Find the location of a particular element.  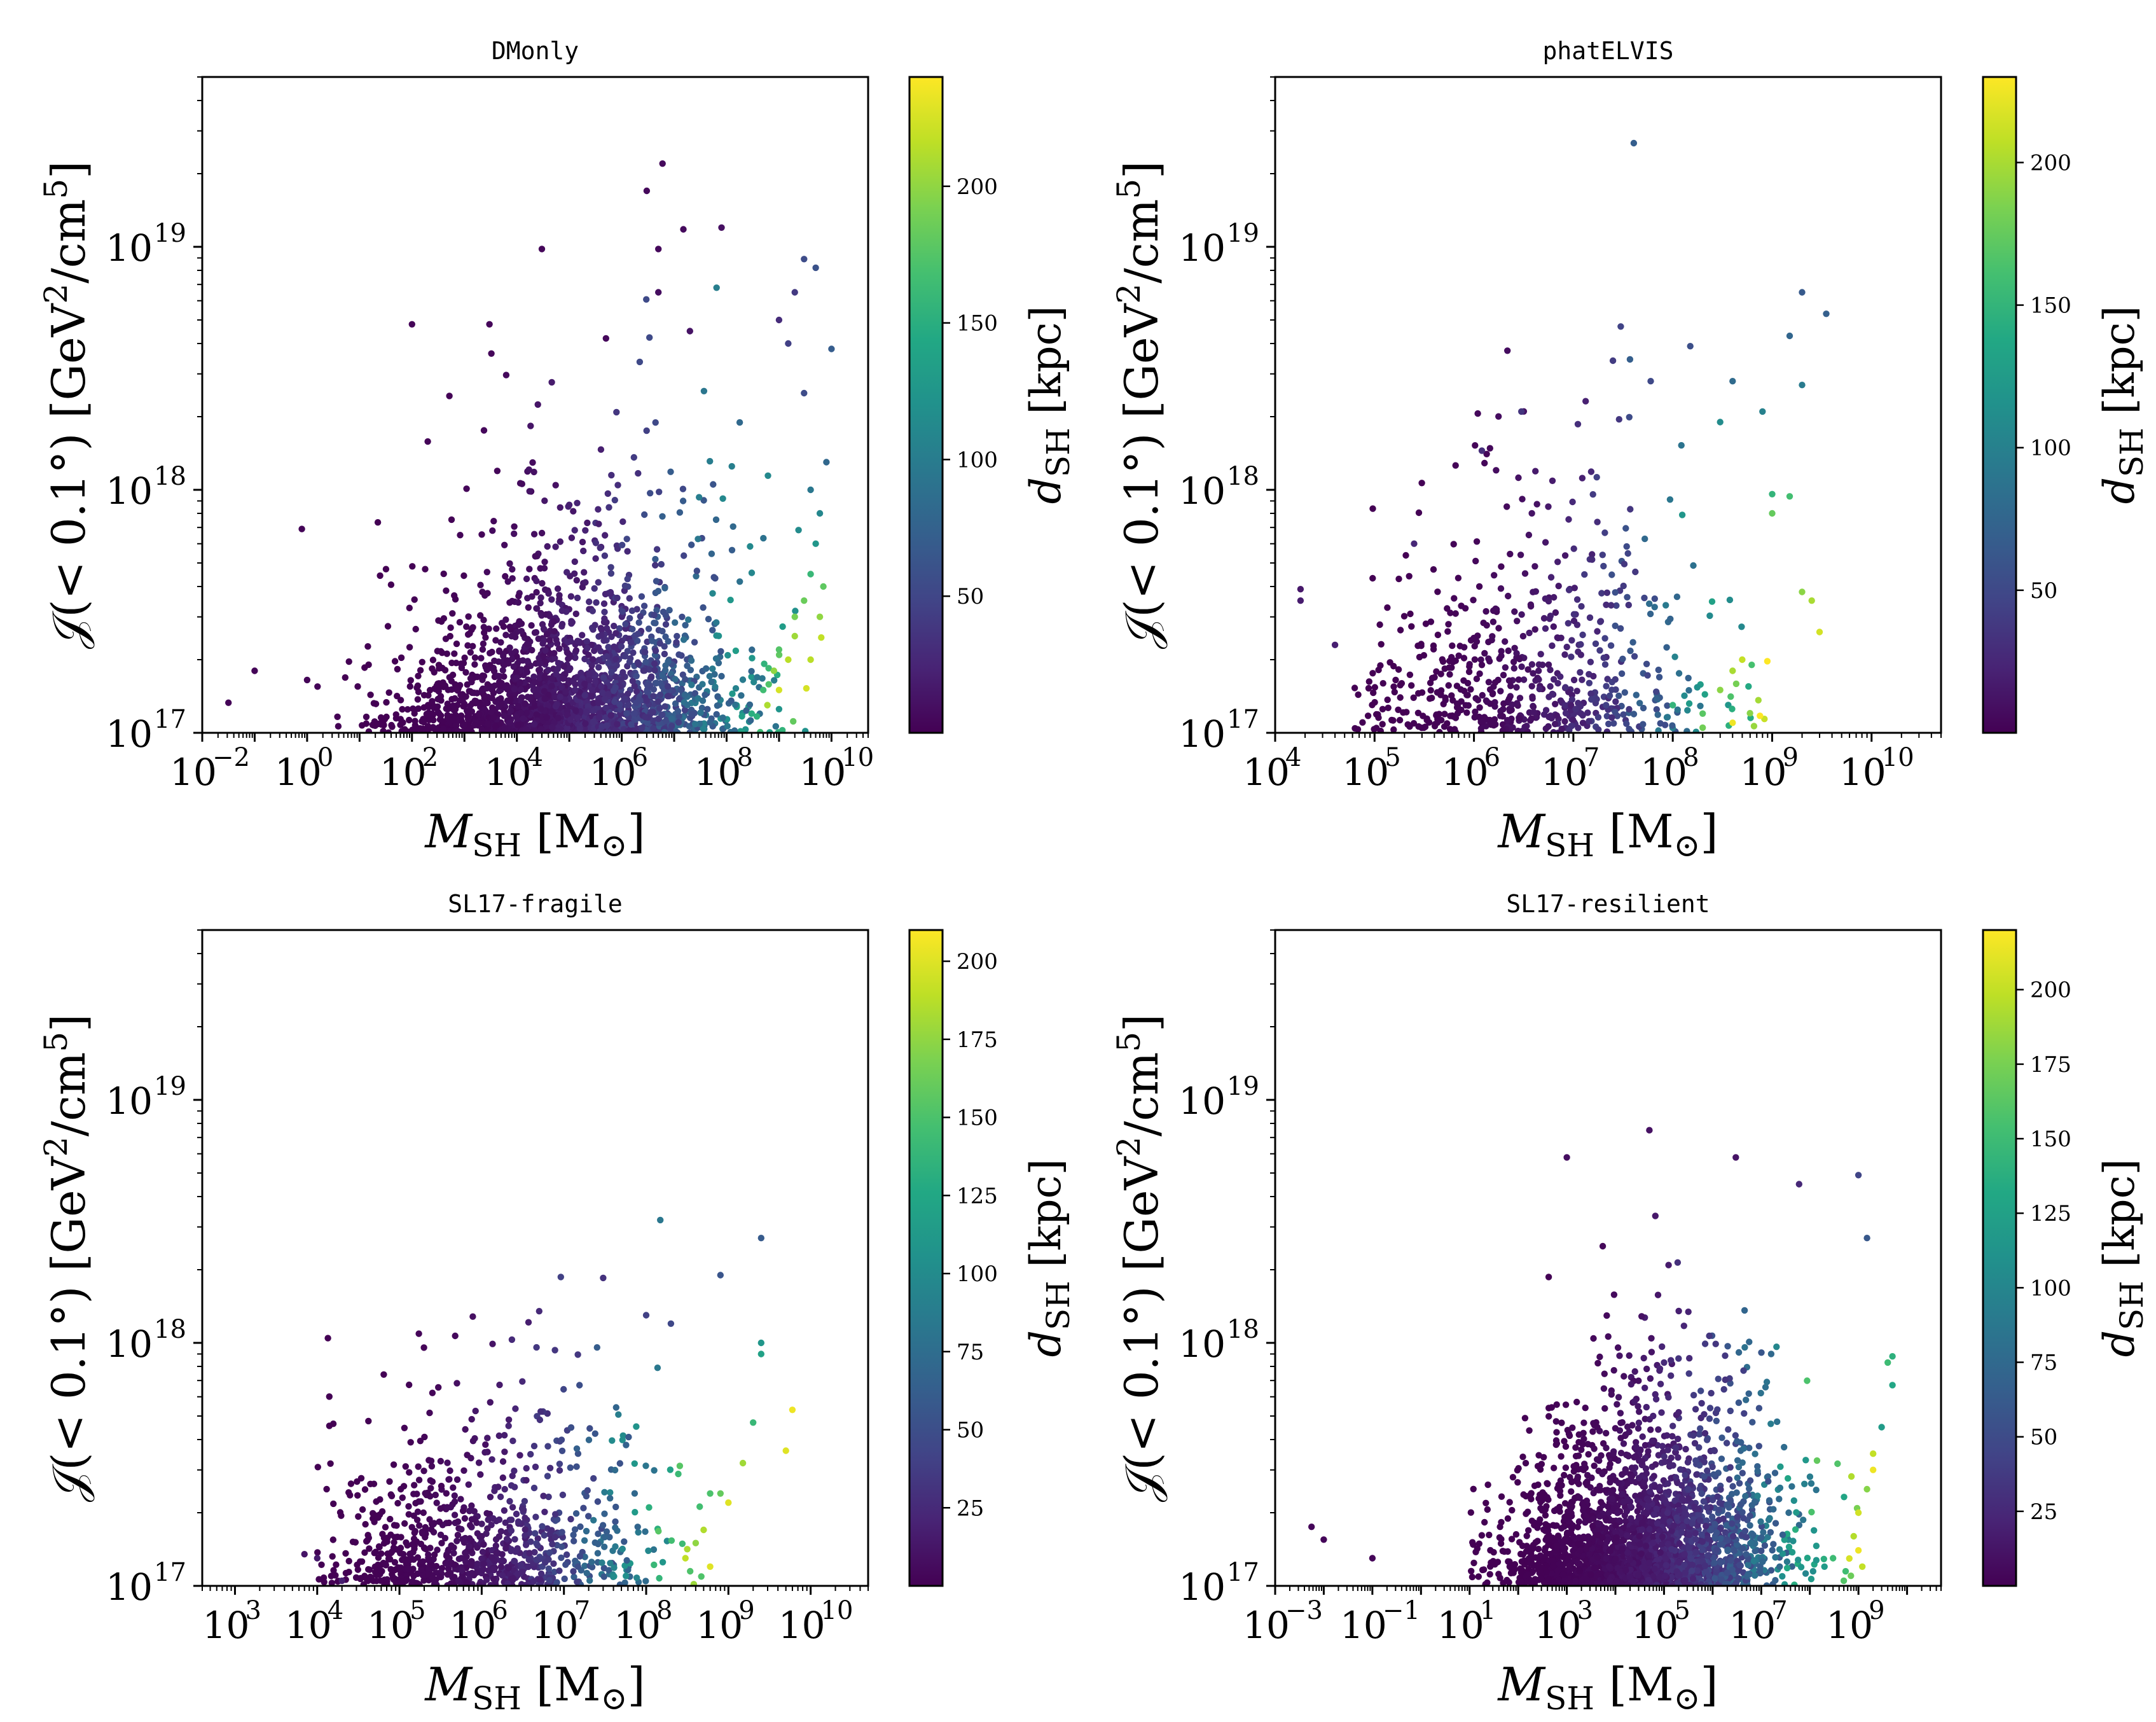

y-tick-exponent: 17 is located at coordinates (1243, 719).